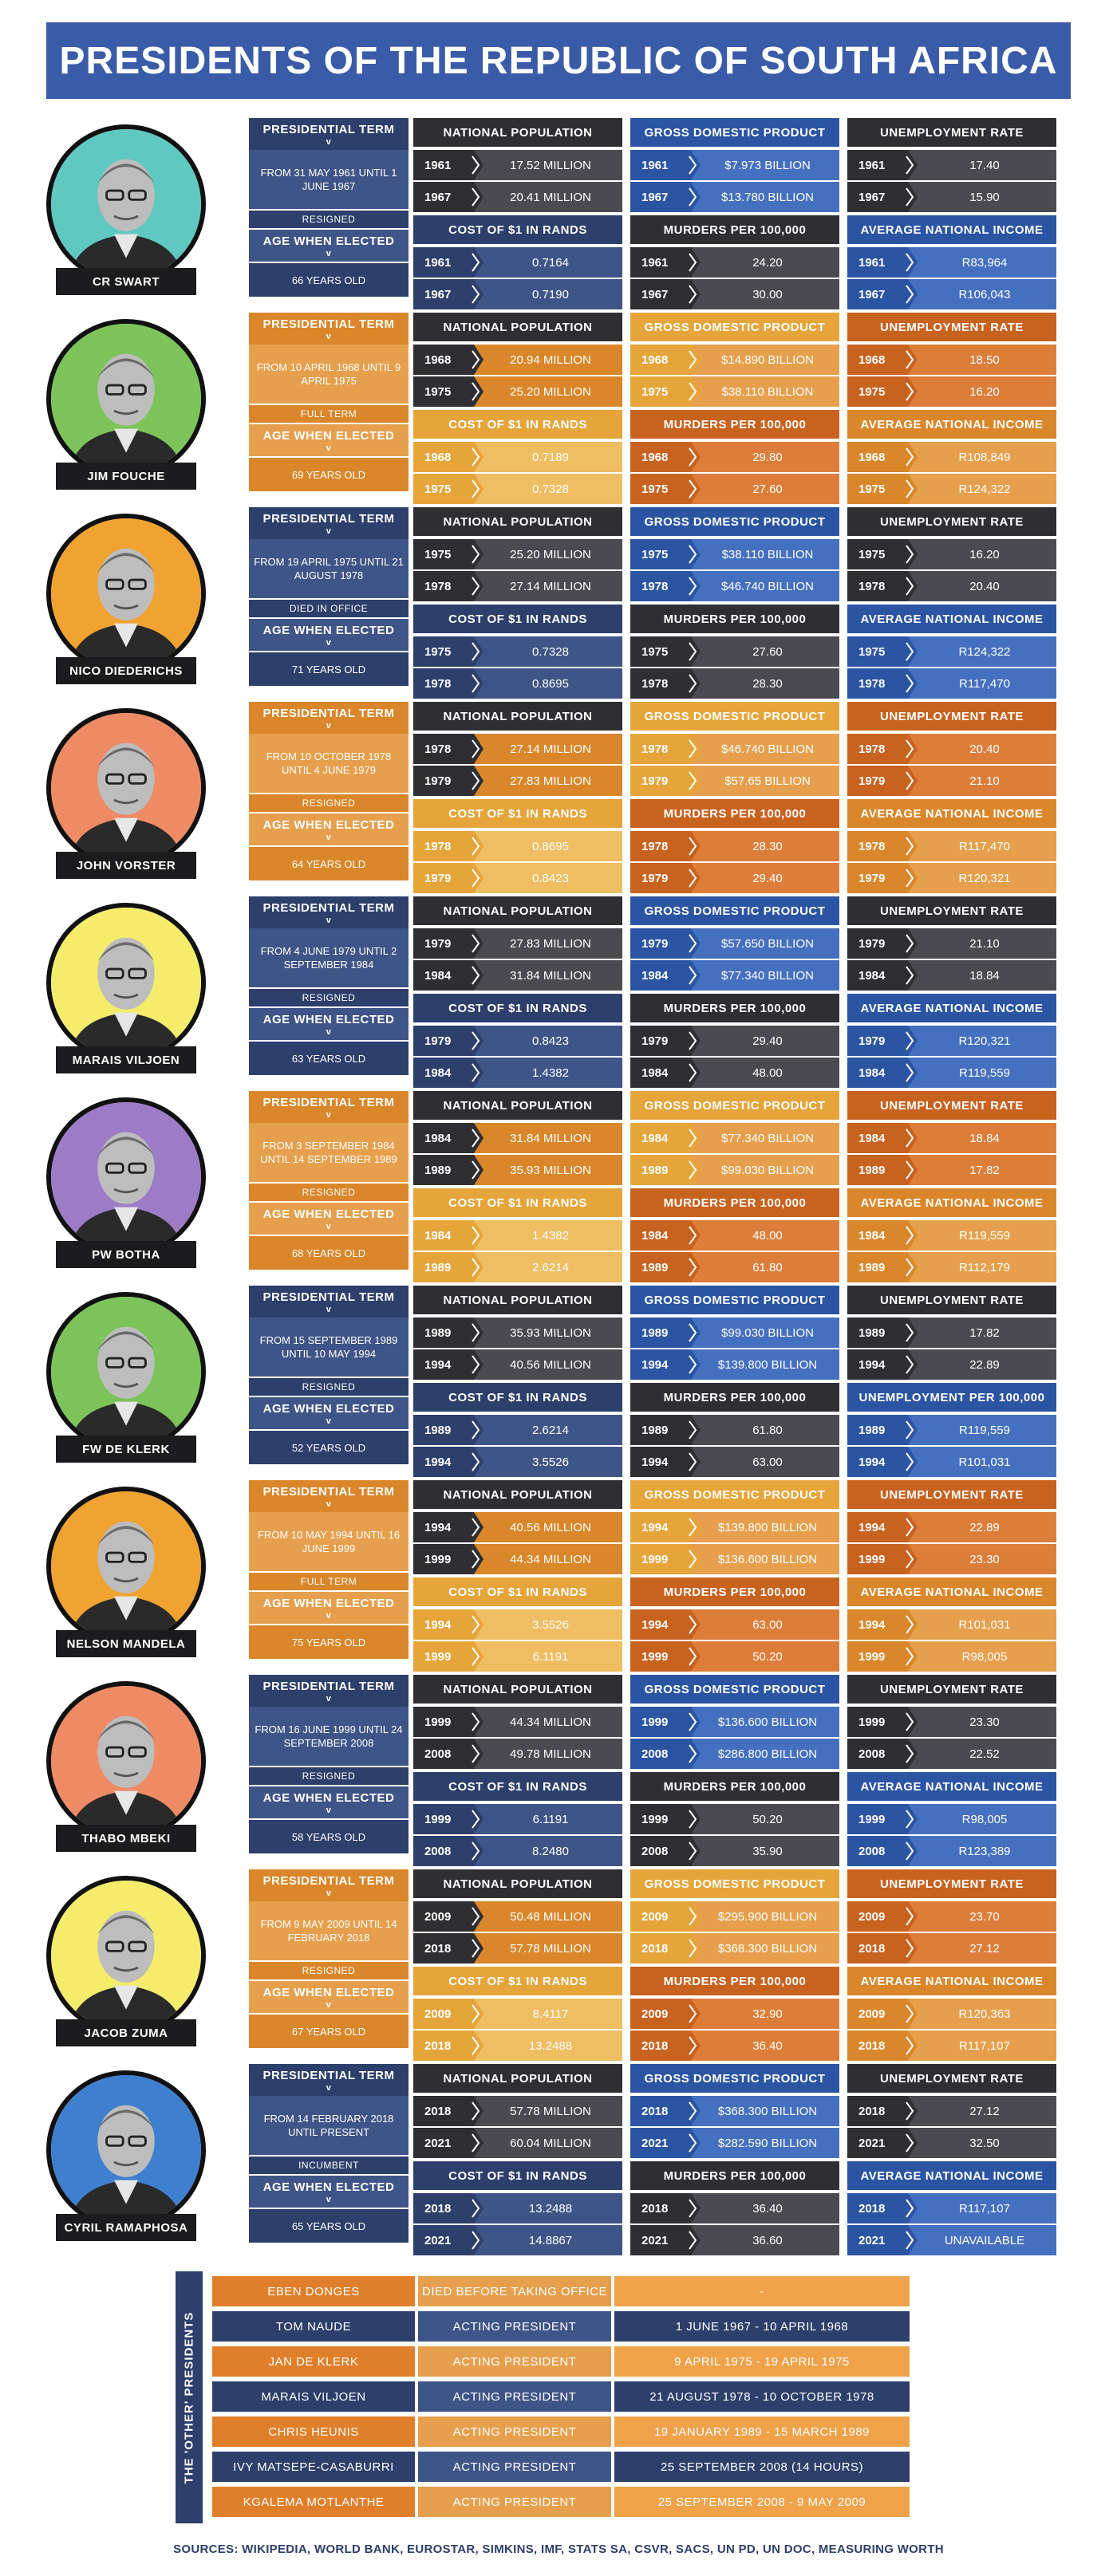 This screenshot has height=2576, width=1117. Describe the element at coordinates (441, 2240) in the screenshot. I see `year-cell: 2021` at that location.